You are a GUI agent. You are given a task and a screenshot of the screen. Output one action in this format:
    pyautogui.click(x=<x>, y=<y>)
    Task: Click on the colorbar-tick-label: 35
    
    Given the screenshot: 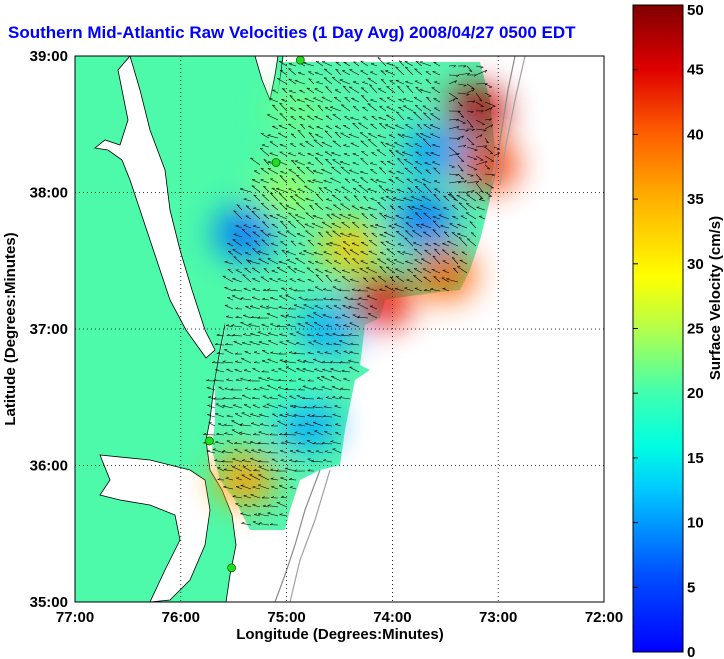 What is the action you would take?
    pyautogui.click(x=695, y=199)
    